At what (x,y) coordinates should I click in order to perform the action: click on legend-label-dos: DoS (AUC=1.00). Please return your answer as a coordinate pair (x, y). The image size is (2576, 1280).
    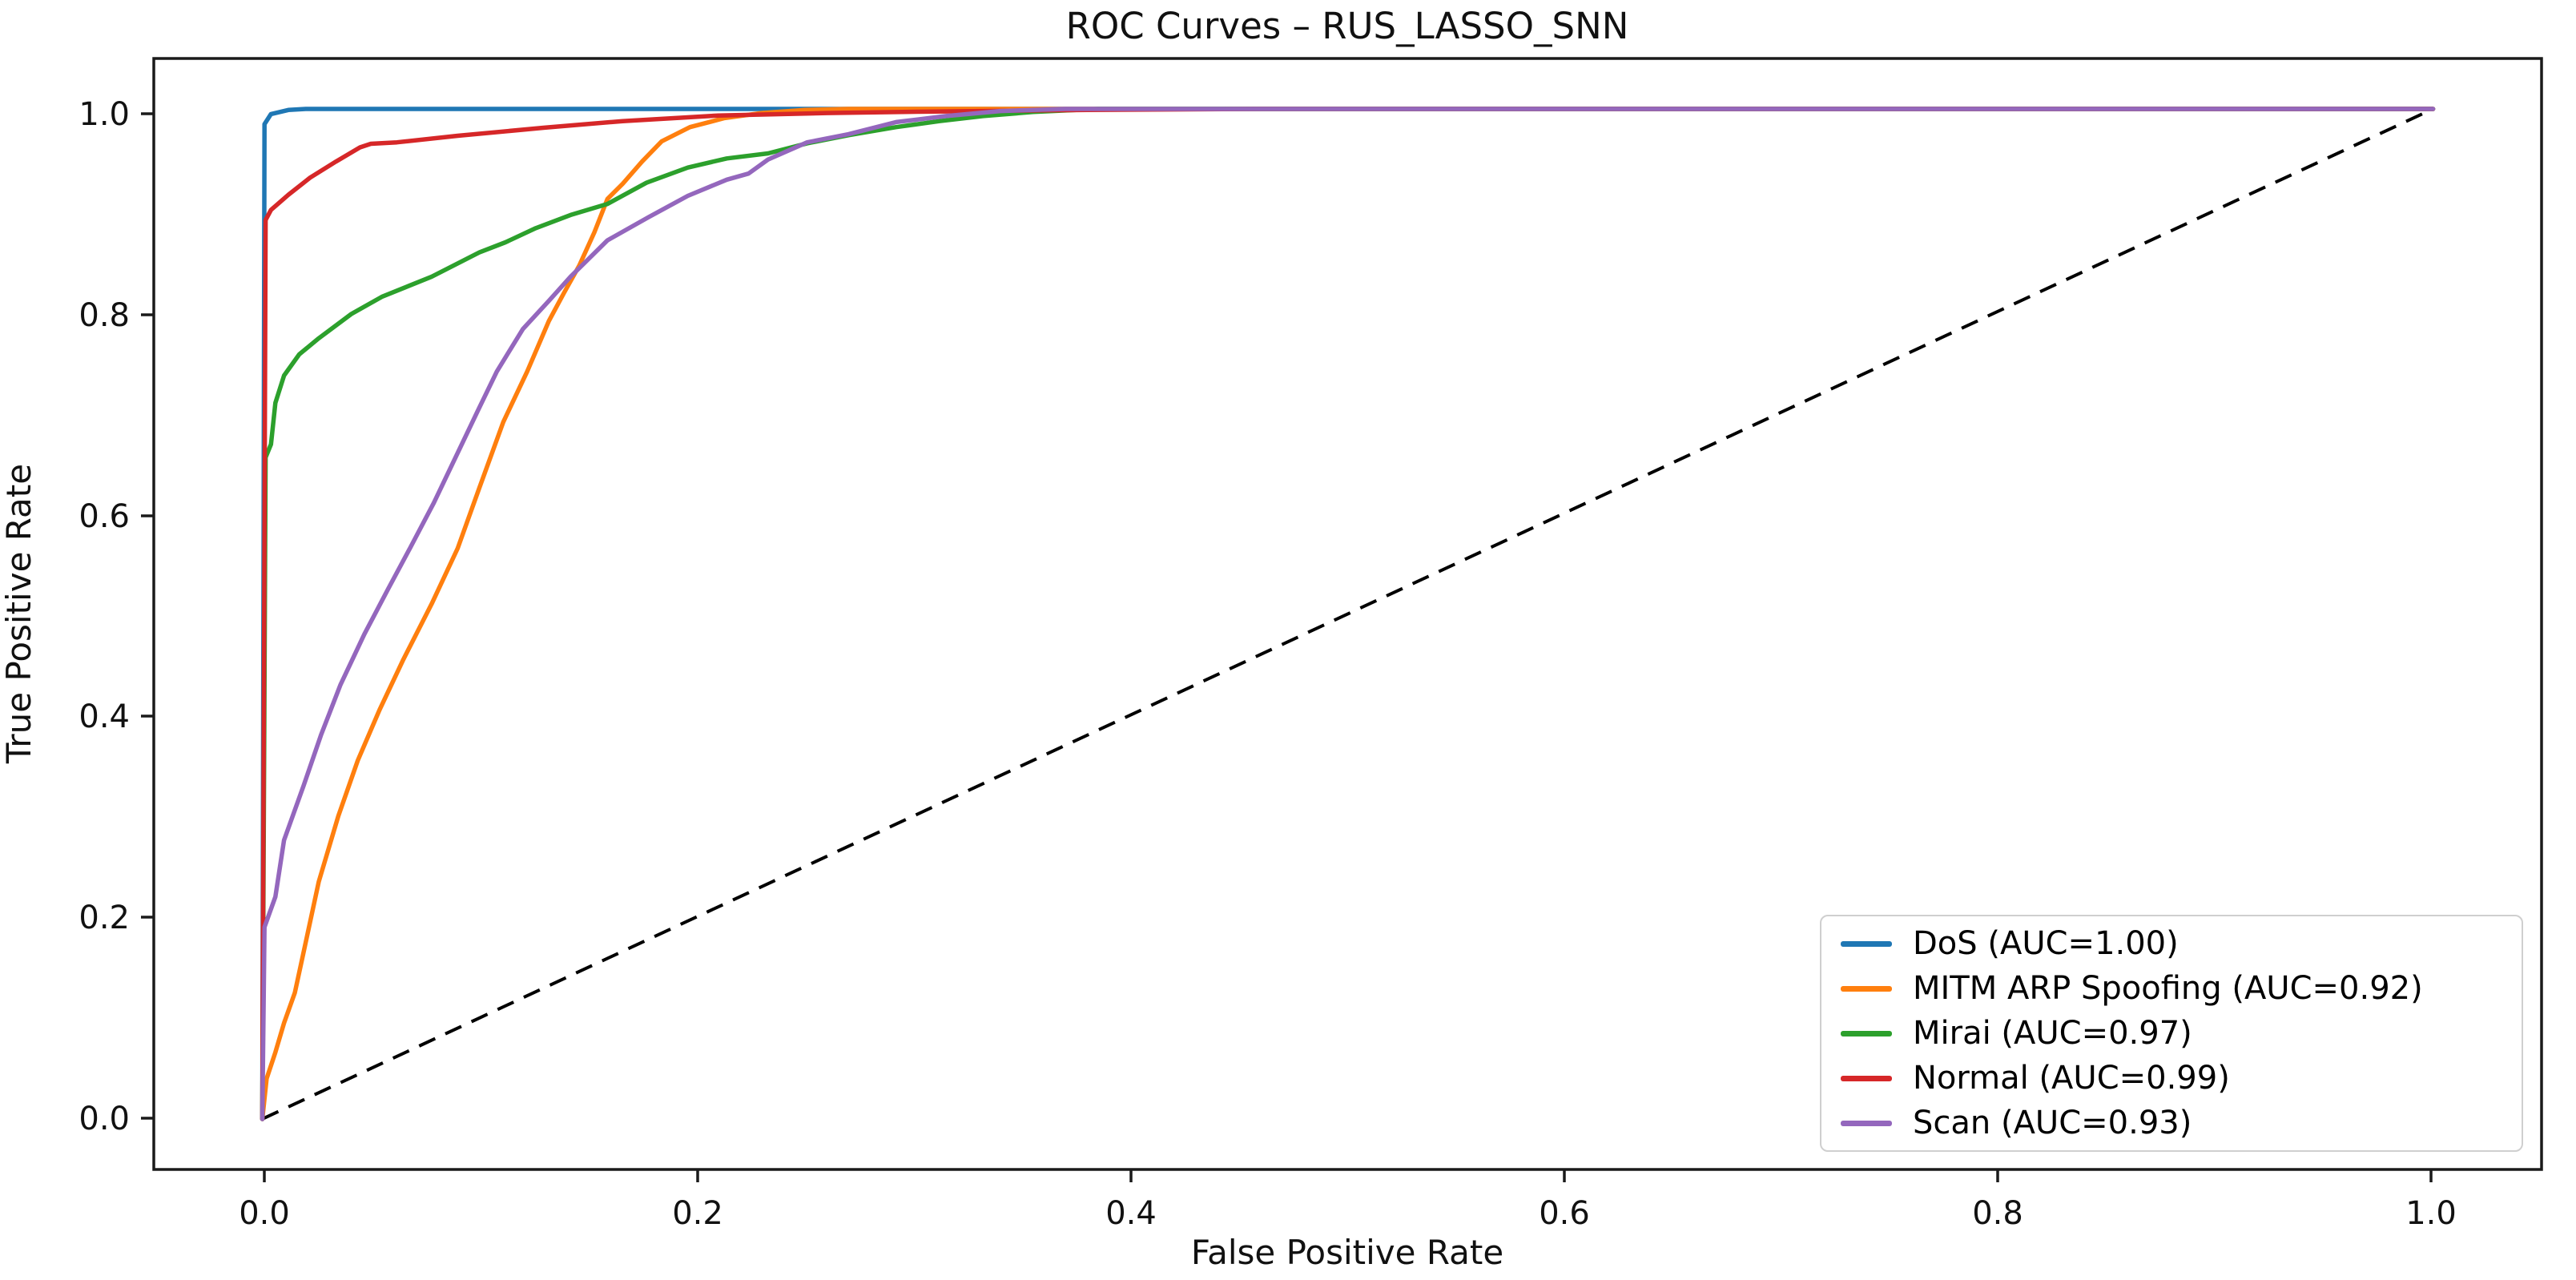
    Looking at the image, I should click on (2046, 944).